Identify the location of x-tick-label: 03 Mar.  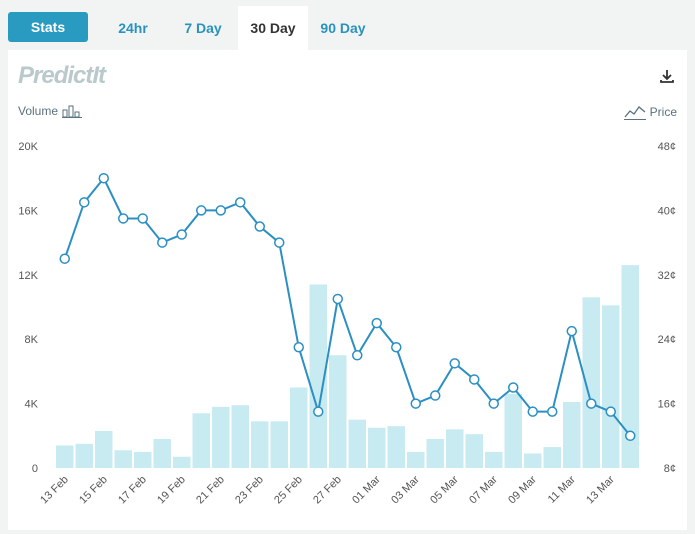
(405, 489).